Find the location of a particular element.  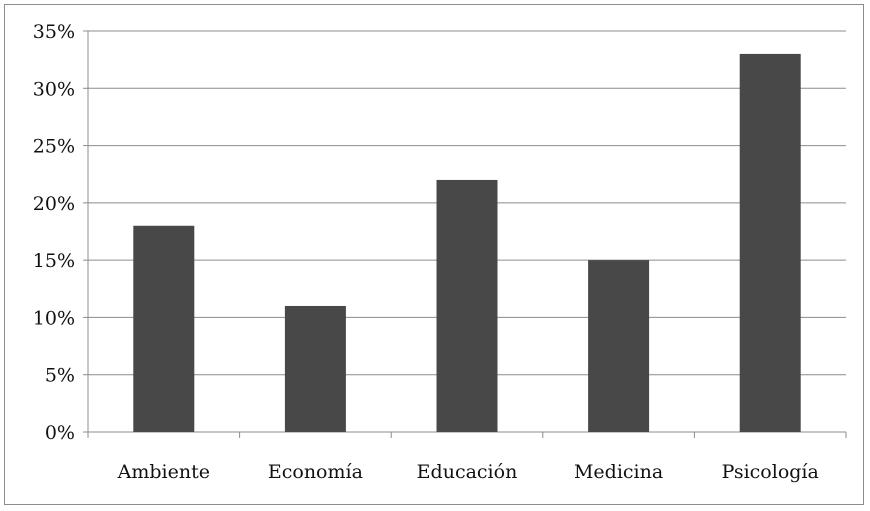

bar-educación is located at coordinates (467, 305).